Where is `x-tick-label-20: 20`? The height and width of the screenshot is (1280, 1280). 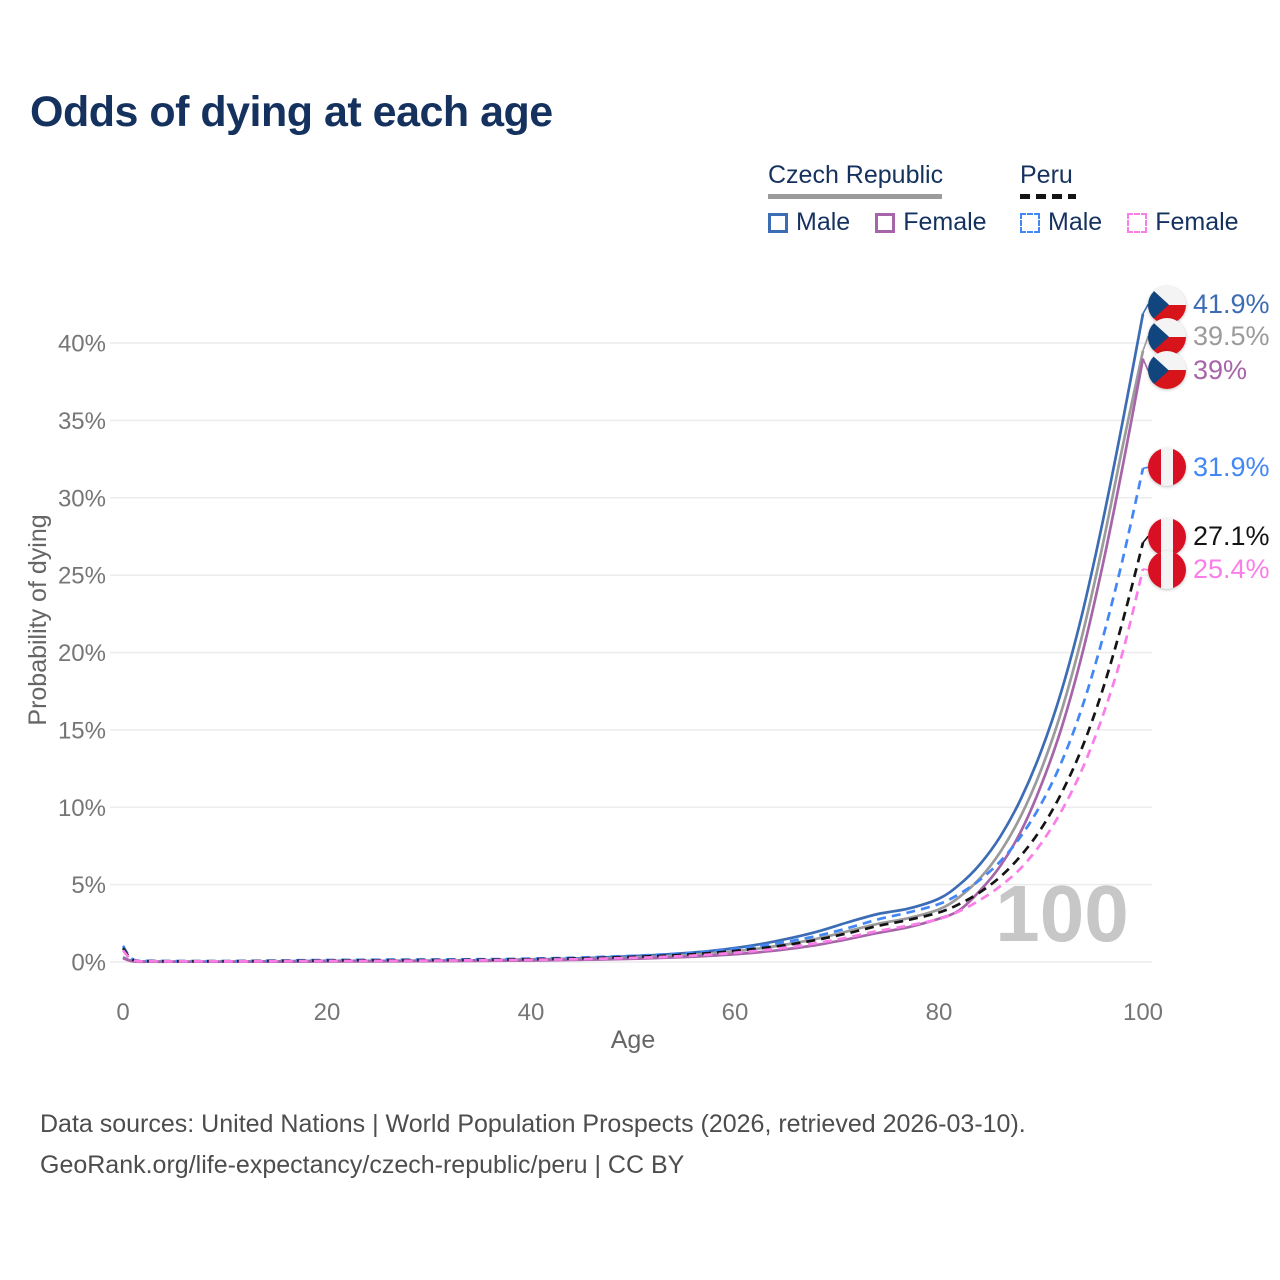 x-tick-label-20: 20 is located at coordinates (327, 1012).